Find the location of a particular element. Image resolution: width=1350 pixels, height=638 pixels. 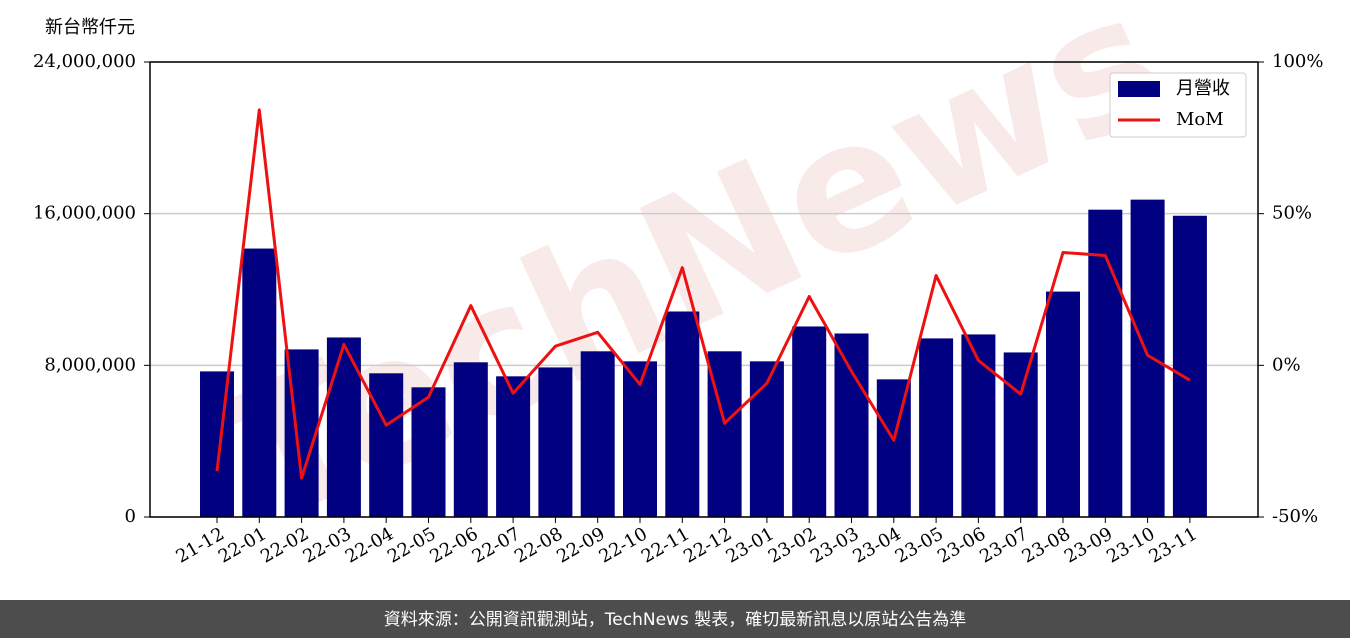

legend-label: 月營收 is located at coordinates (1203, 88).